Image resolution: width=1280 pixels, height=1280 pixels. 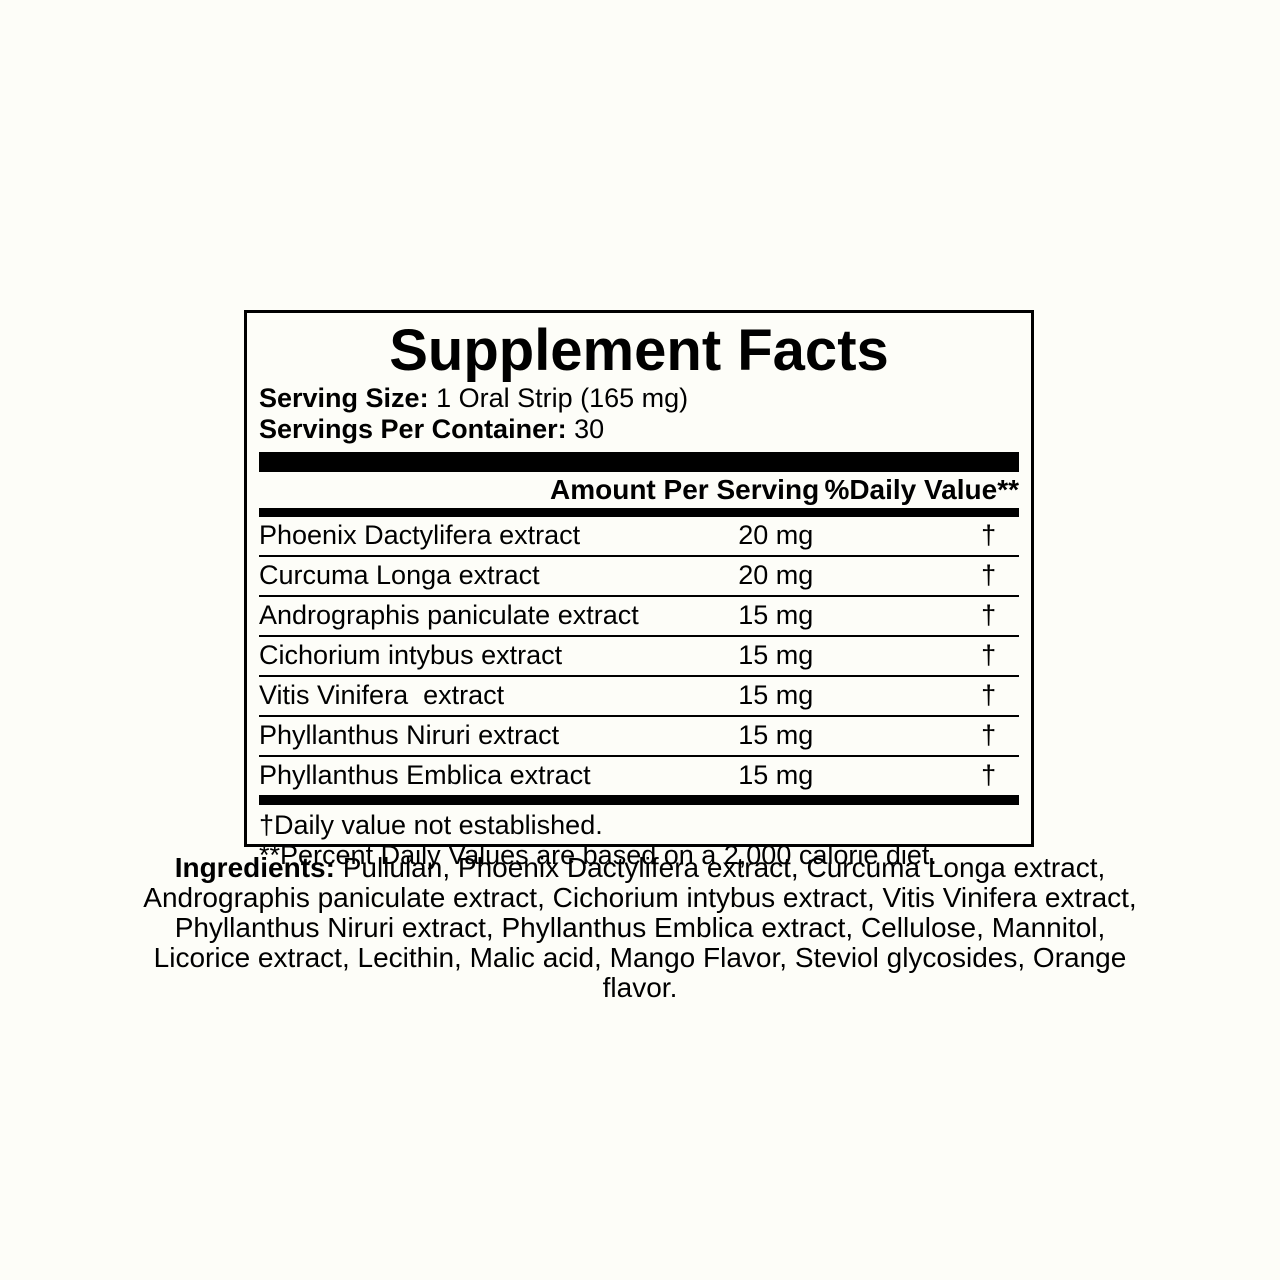 What do you see at coordinates (413, 429) in the screenshot?
I see `servings-per-container-label: Servings Per Container:` at bounding box center [413, 429].